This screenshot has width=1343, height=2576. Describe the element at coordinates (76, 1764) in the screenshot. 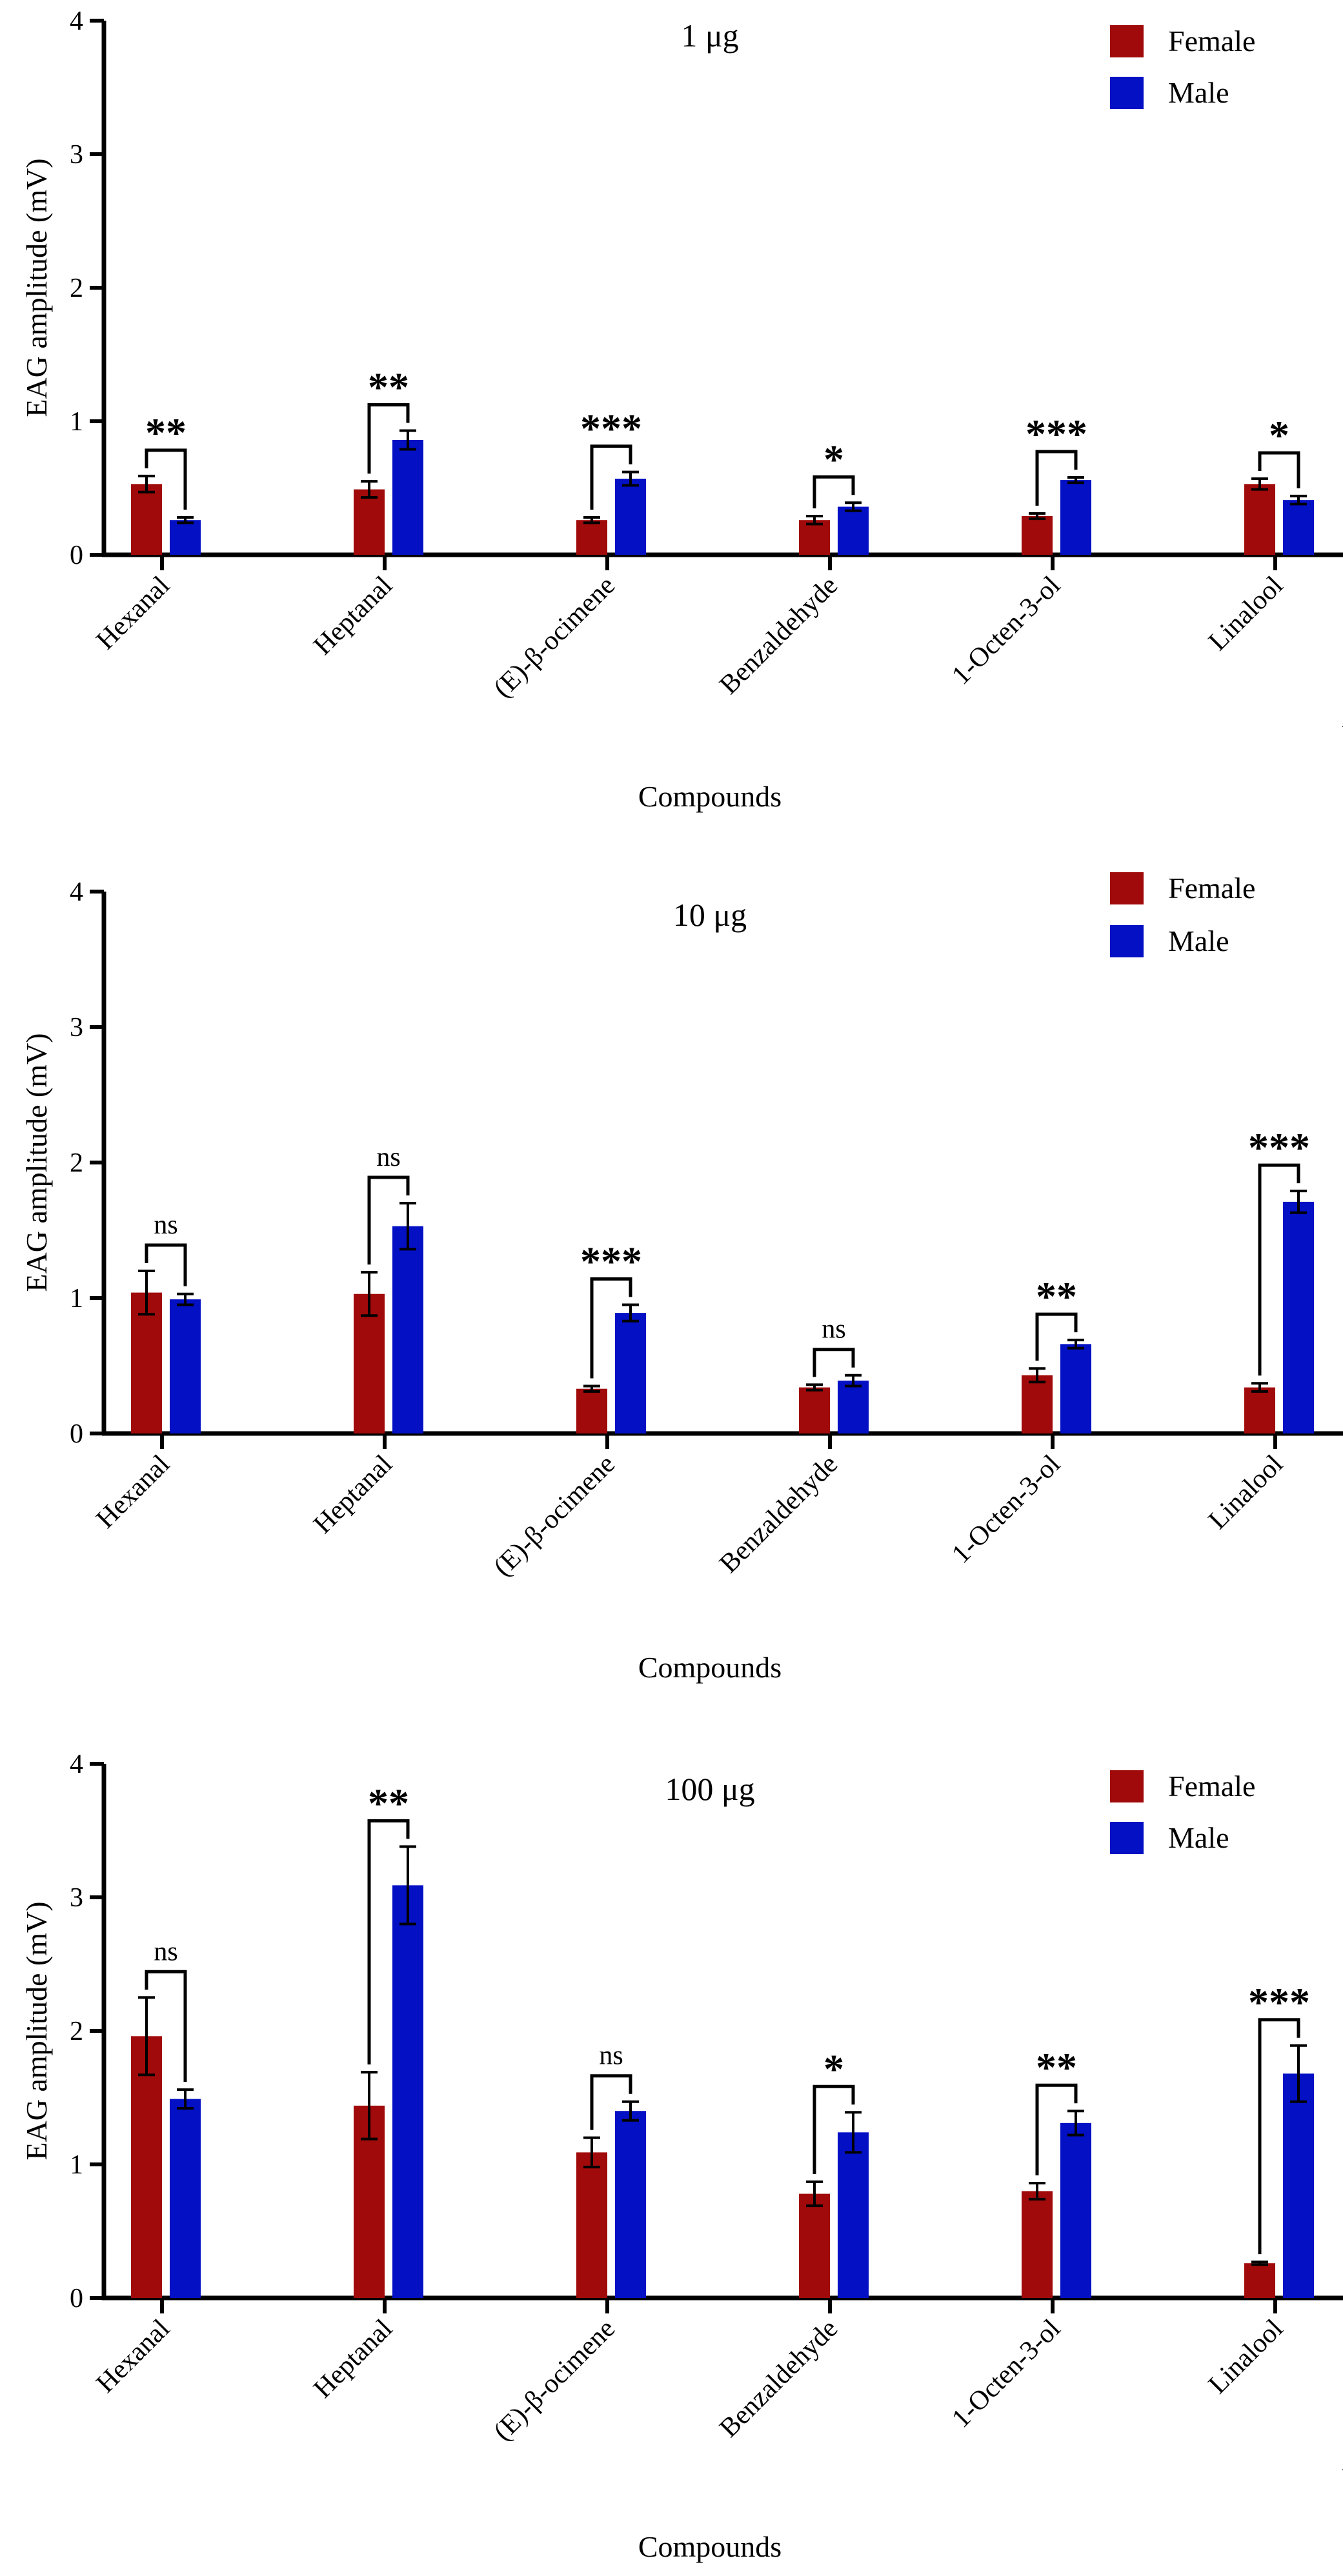

I see `y-tick-label: 4` at that location.